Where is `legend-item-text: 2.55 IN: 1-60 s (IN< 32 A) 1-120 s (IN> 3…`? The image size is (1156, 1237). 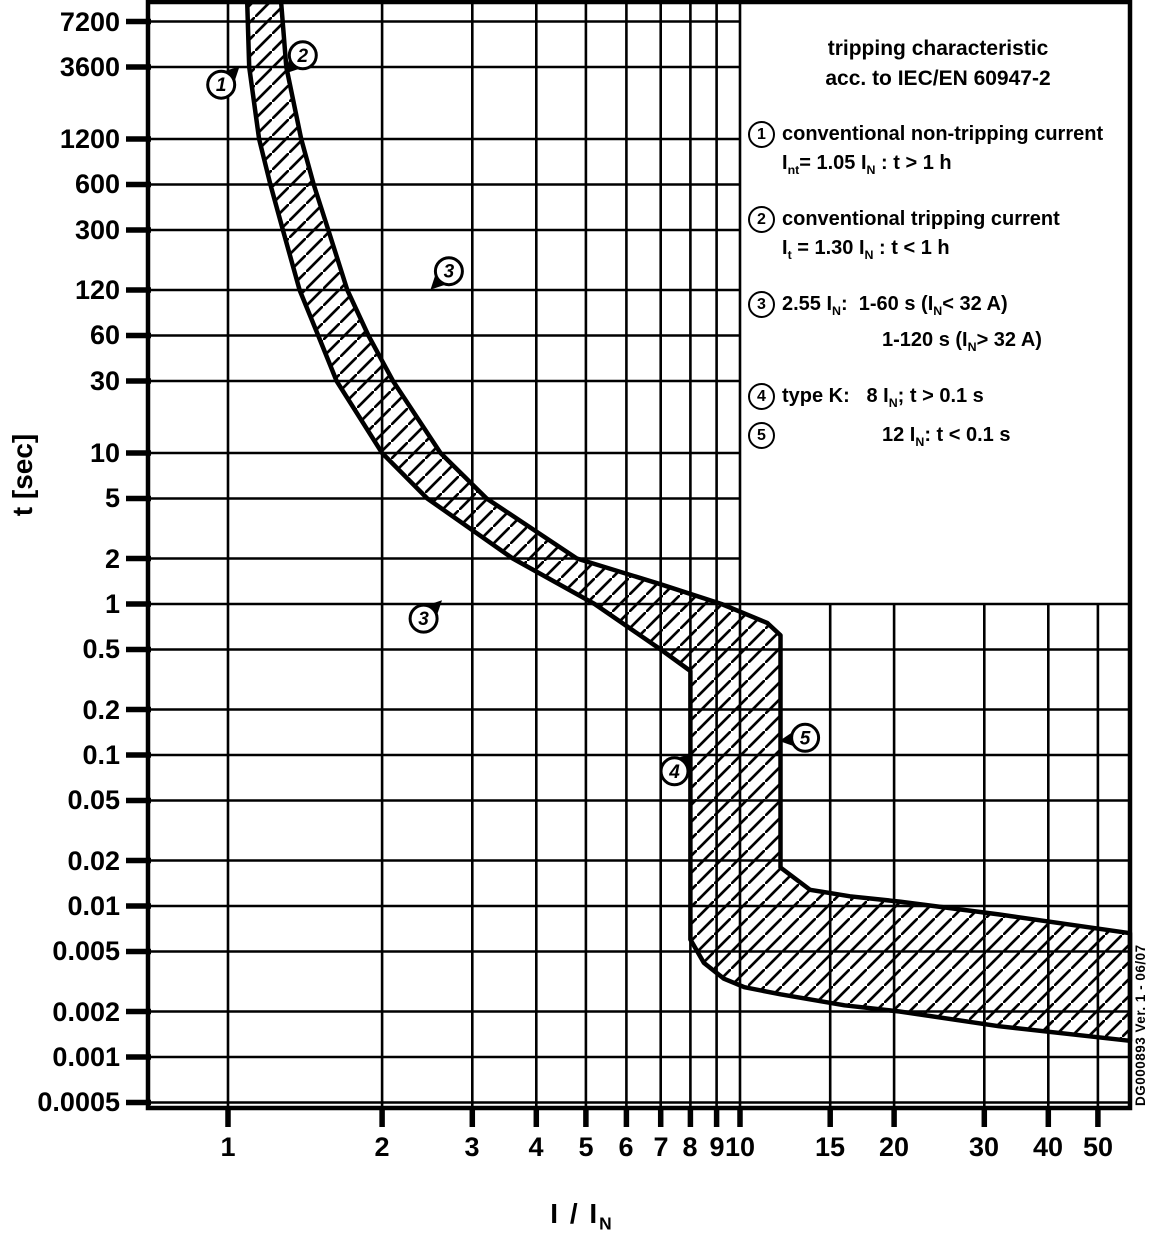
legend-item-text: 2.55 IN: 1-60 s (IN< 32 A) 1-120 s (IN> 3… is located at coordinates (912, 326).